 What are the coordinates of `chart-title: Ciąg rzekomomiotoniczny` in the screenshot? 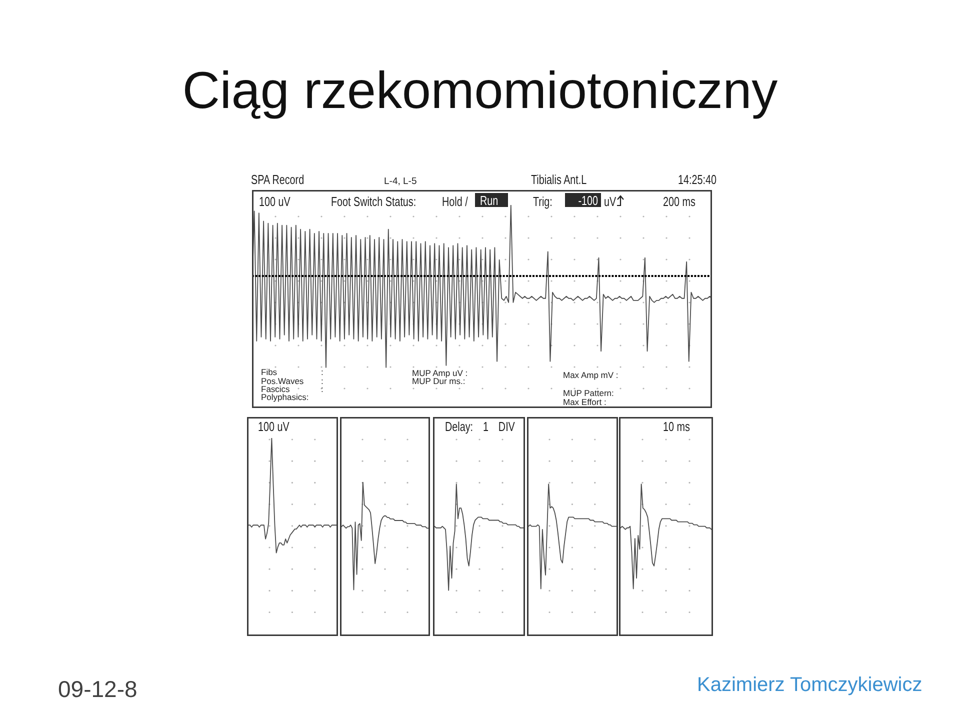 It's located at (480, 92).